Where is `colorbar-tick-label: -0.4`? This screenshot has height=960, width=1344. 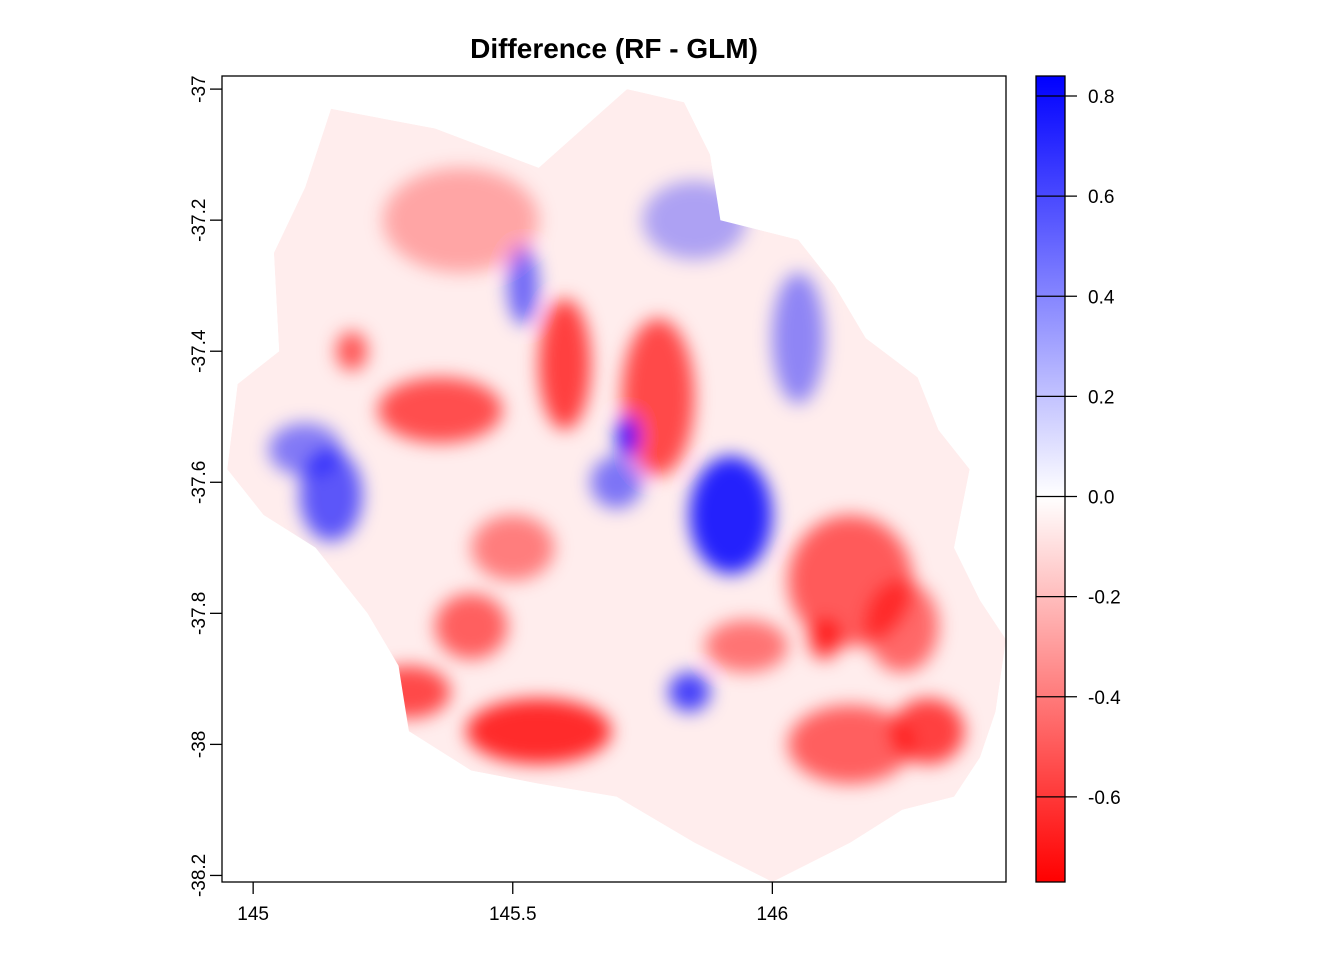 colorbar-tick-label: -0.4 is located at coordinates (1104, 698).